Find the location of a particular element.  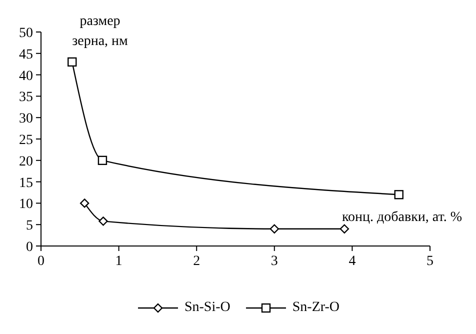

y-axis-title: размер зерна, нм is located at coordinates (100, 32).